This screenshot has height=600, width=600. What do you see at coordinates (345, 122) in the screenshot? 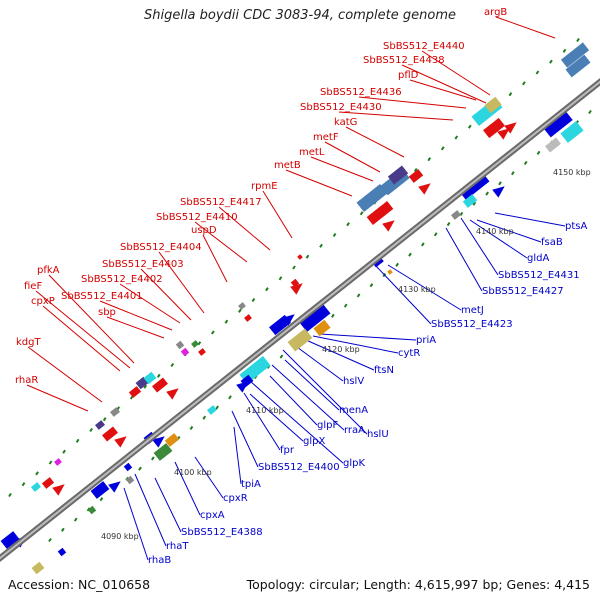
I see `gene-label-forward: katG` at bounding box center [345, 122].